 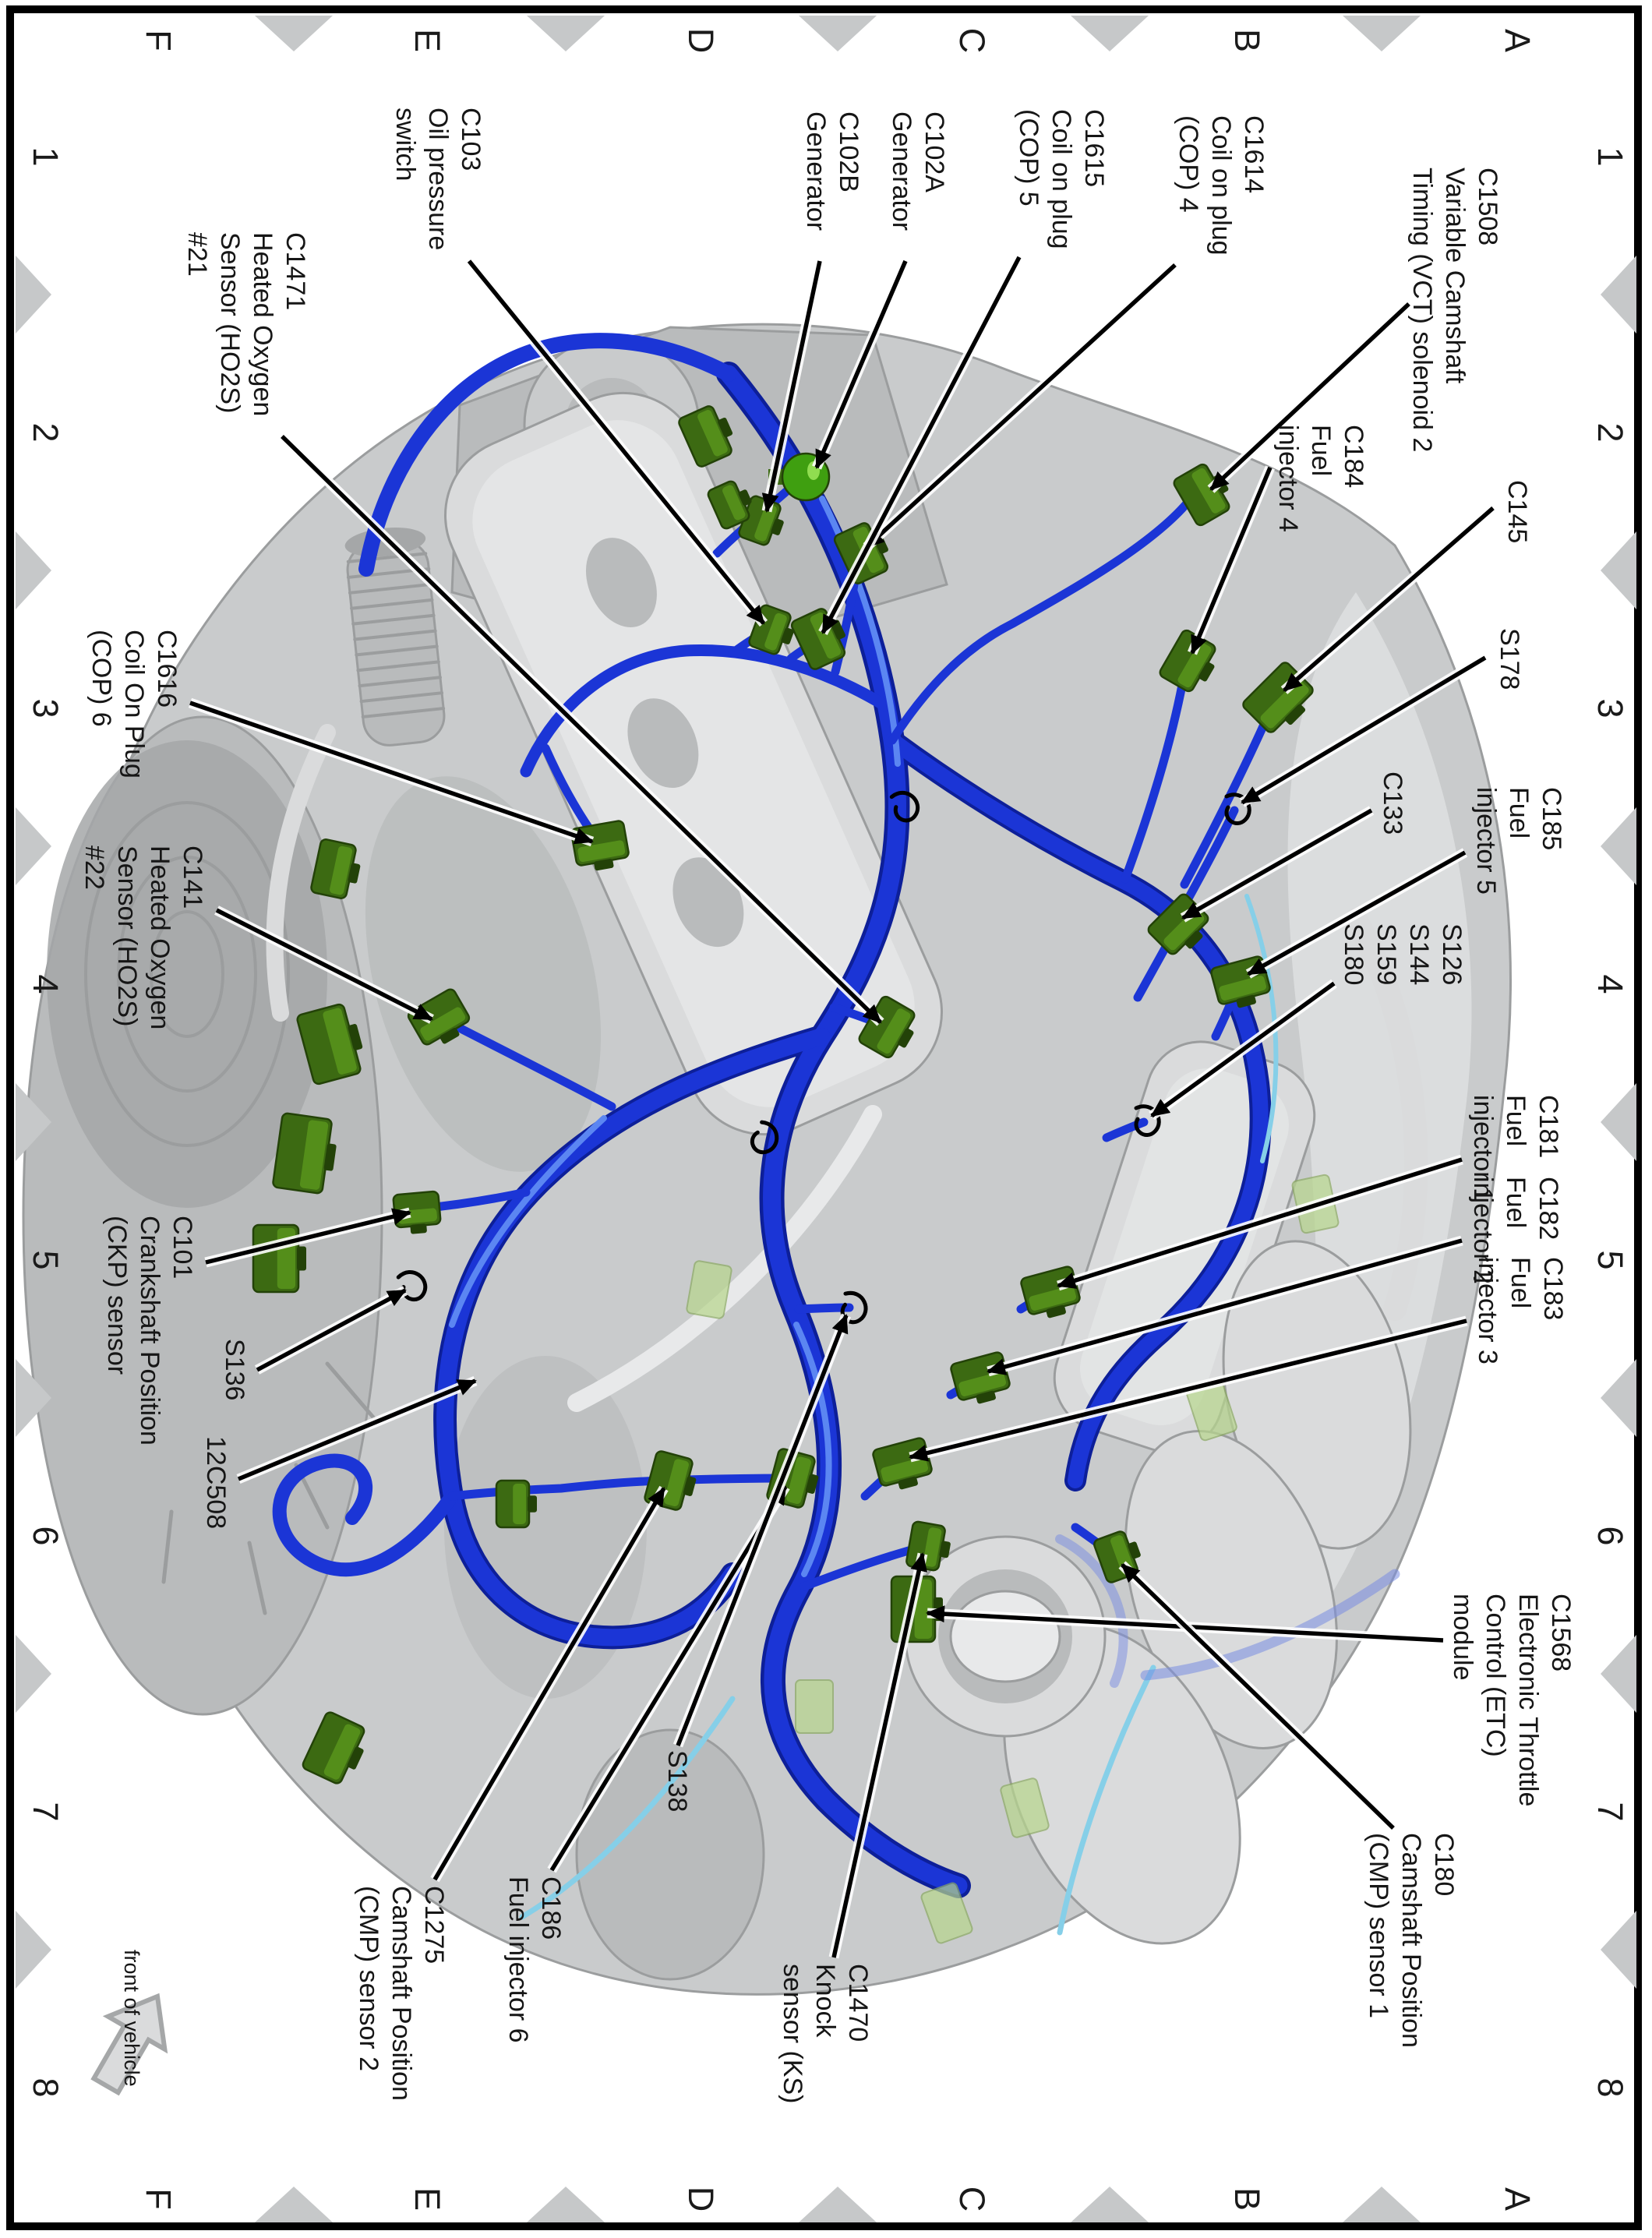 I want to click on callout-line: Coil On Plug, so click(x=134, y=704).